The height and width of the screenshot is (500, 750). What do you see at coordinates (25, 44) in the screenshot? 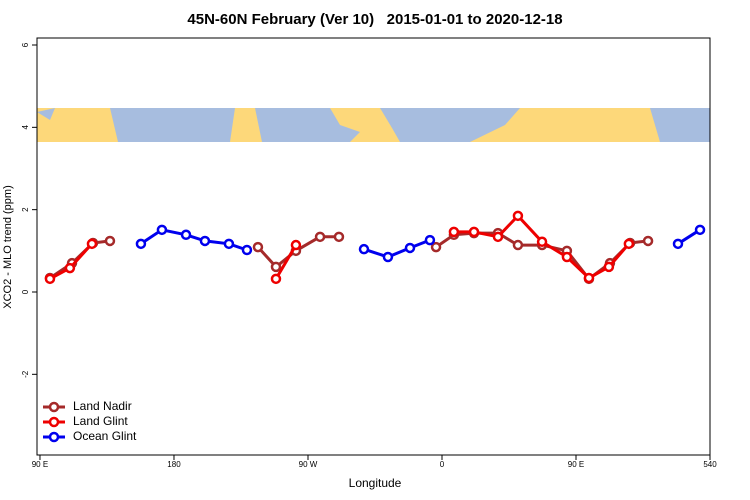
I see `y-tick-label: 6` at bounding box center [25, 44].